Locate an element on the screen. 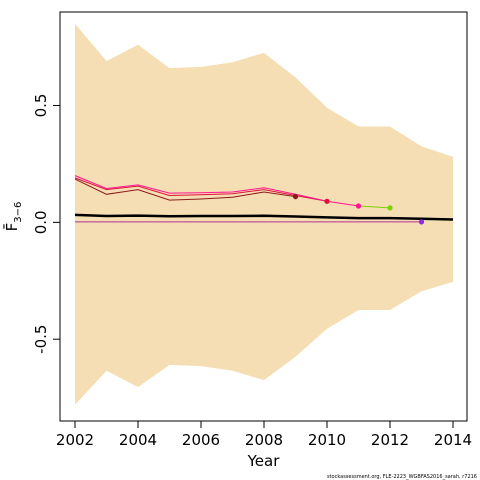 This screenshot has height=480, width=480. x-tick-label: 2006 is located at coordinates (201, 440).